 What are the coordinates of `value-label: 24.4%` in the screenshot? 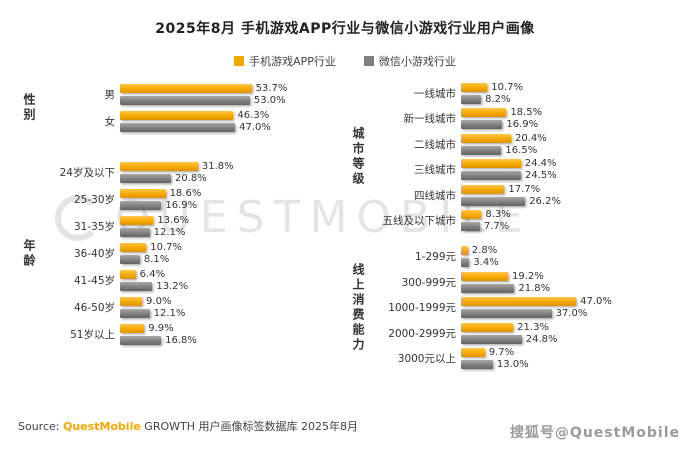 It's located at (540, 163).